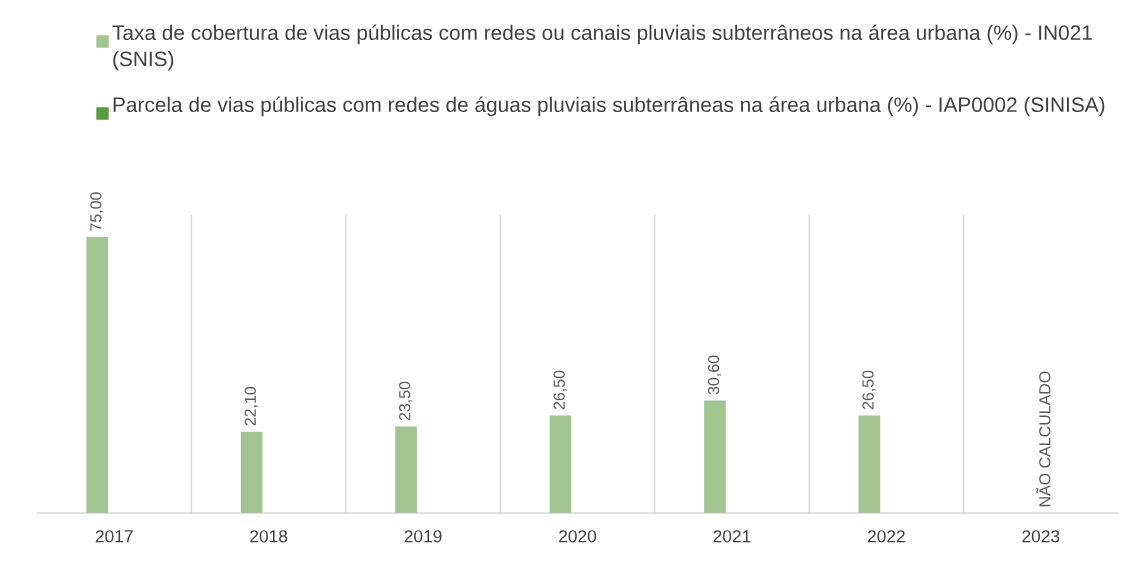 Image resolution: width=1135 pixels, height=562 pixels. What do you see at coordinates (602, 47) in the screenshot?
I see `legend-label: Taxa de cobertura de vias públicas com redes ou canais pluviais subterrâneos na área urbana (%) - IN021 (SNIS)` at bounding box center [602, 47].